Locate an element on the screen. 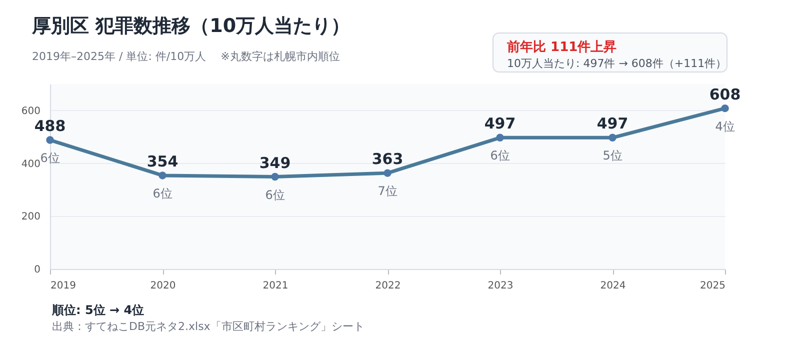 The image size is (800, 347). text: 前年比 111件上昇 is located at coordinates (561, 47).